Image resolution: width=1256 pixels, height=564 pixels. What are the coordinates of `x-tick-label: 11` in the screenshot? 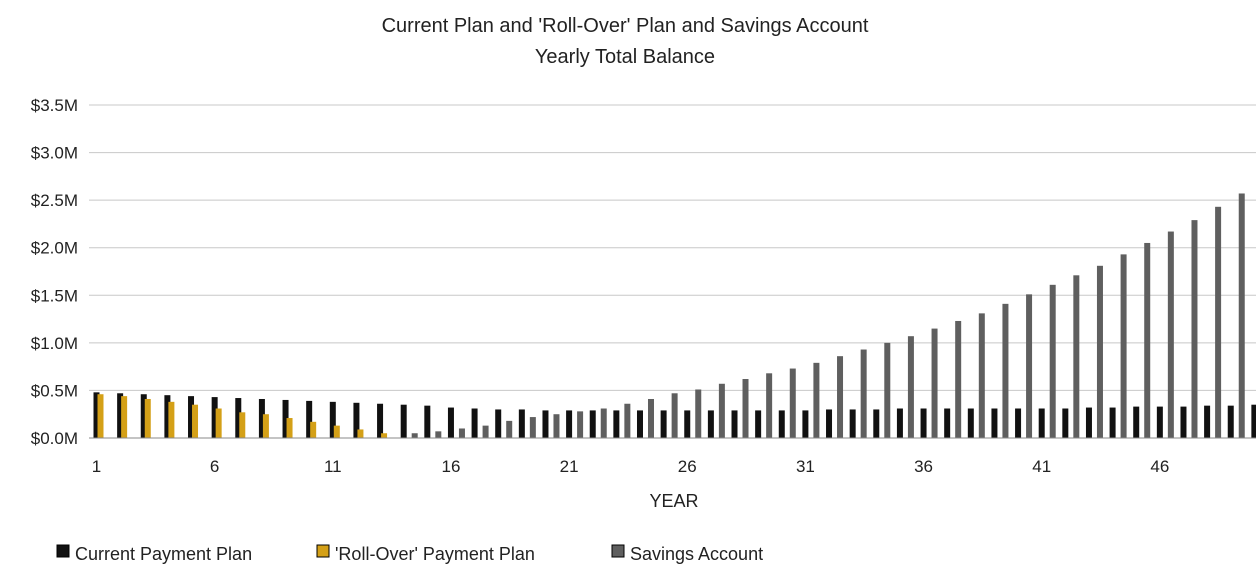 It's located at (333, 466).